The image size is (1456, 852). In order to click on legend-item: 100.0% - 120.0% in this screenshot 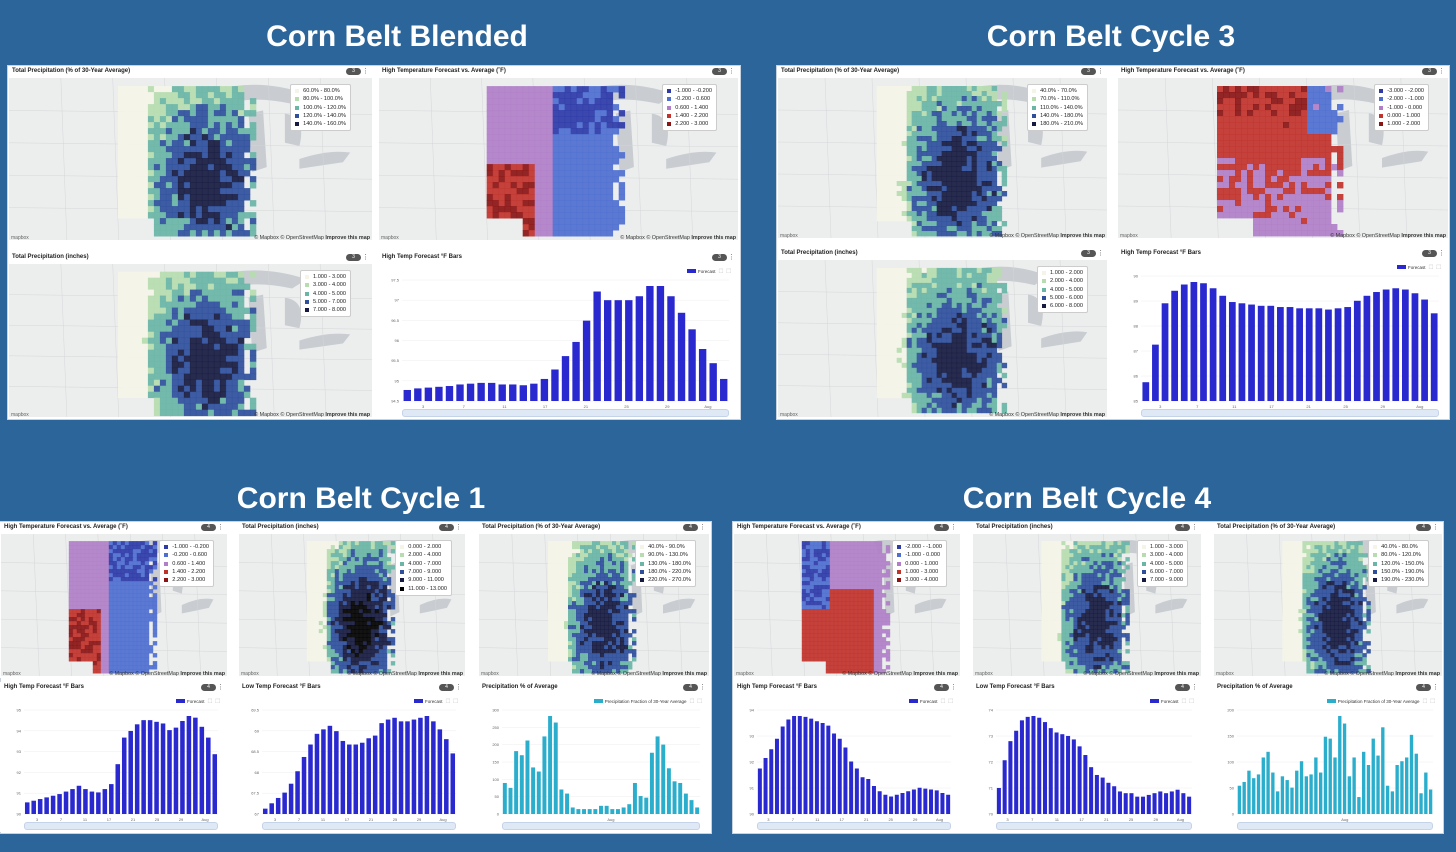, I will do `click(320, 108)`.